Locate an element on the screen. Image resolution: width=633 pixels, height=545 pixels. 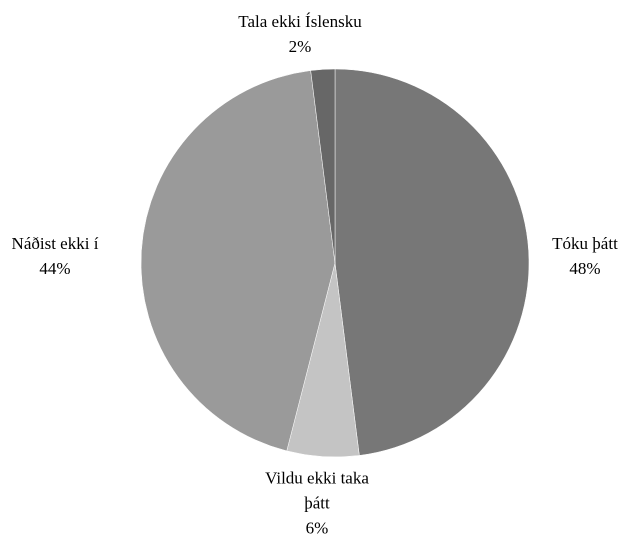
value-label: 44% is located at coordinates (55, 268).